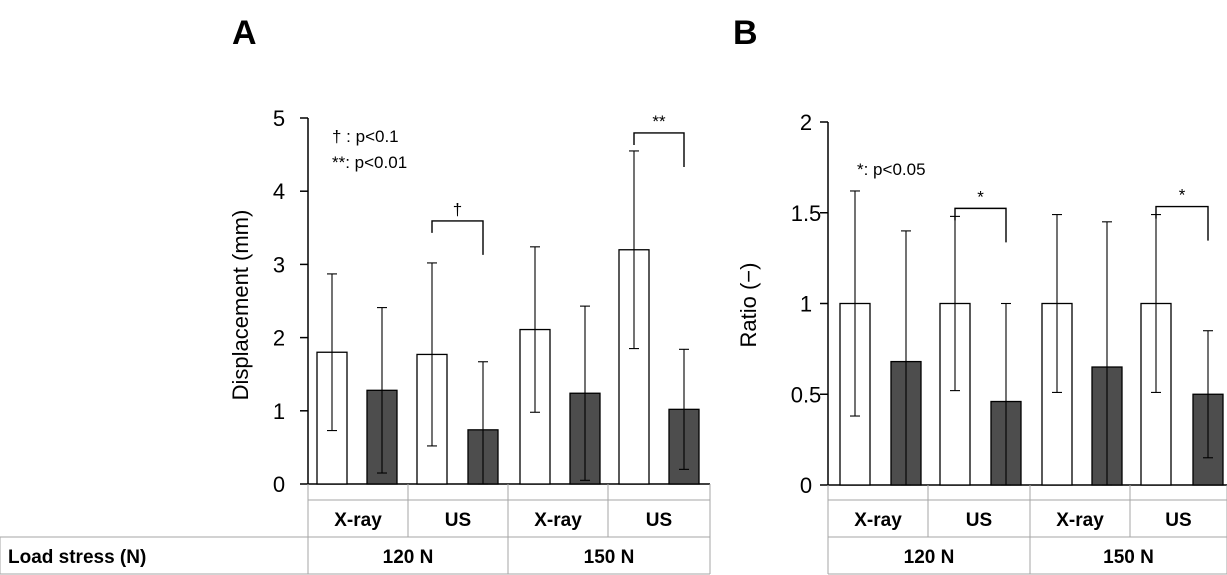  I want to click on panel-label-a: A, so click(244, 33).